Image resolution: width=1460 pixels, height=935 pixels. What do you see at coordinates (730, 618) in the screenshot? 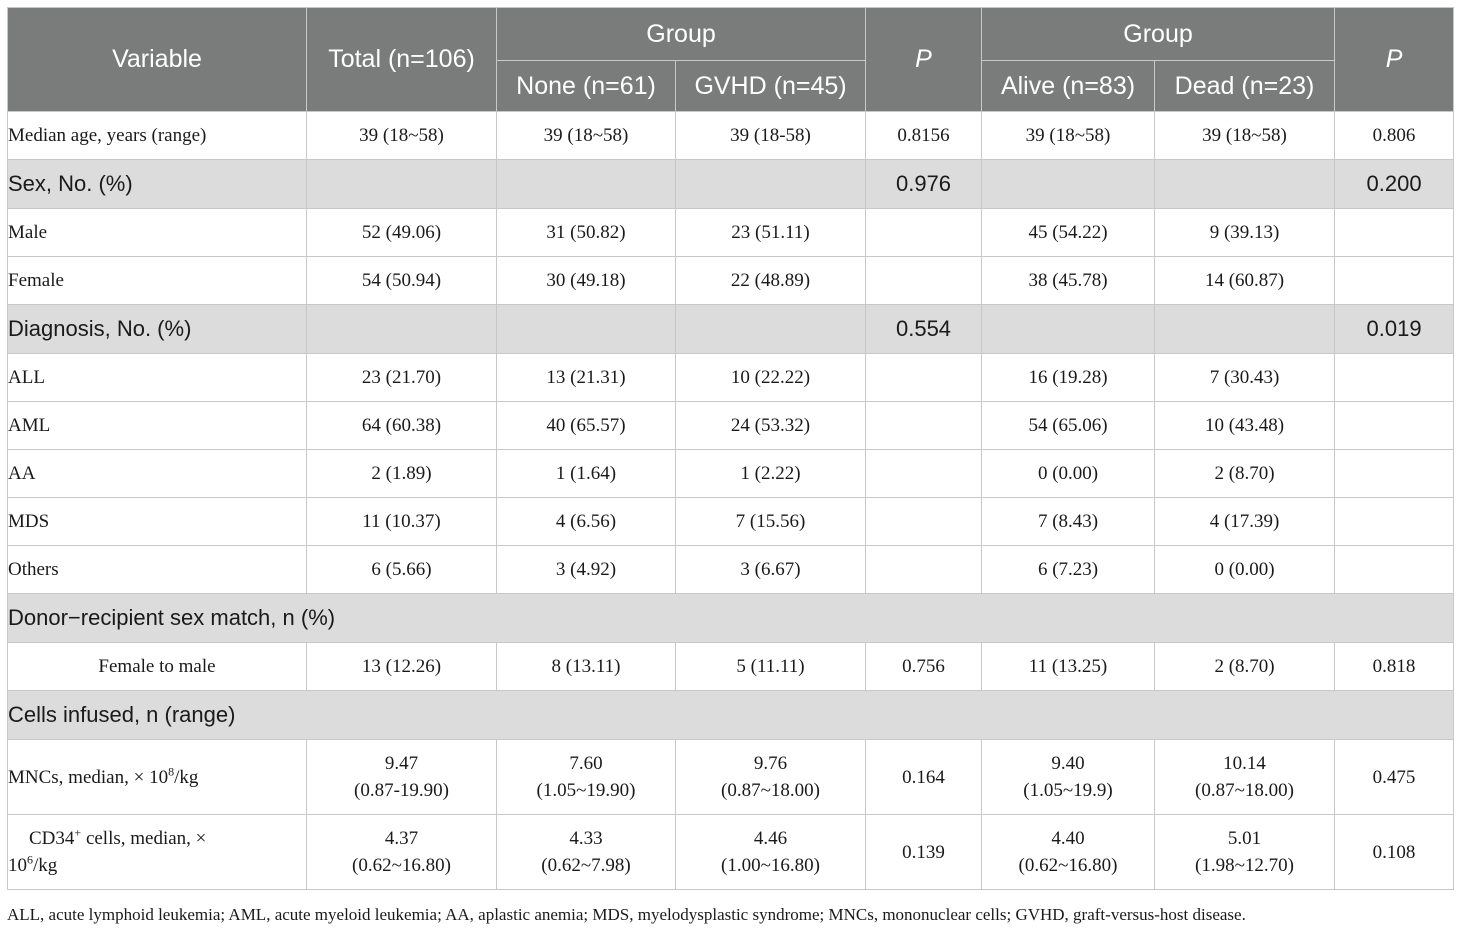
I see `section-row: Donor−recipient sex match, n (%)` at bounding box center [730, 618].